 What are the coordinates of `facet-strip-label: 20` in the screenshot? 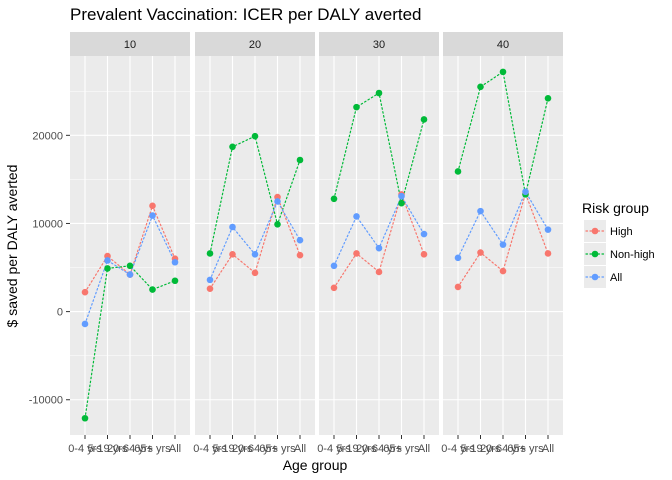 It's located at (255, 45).